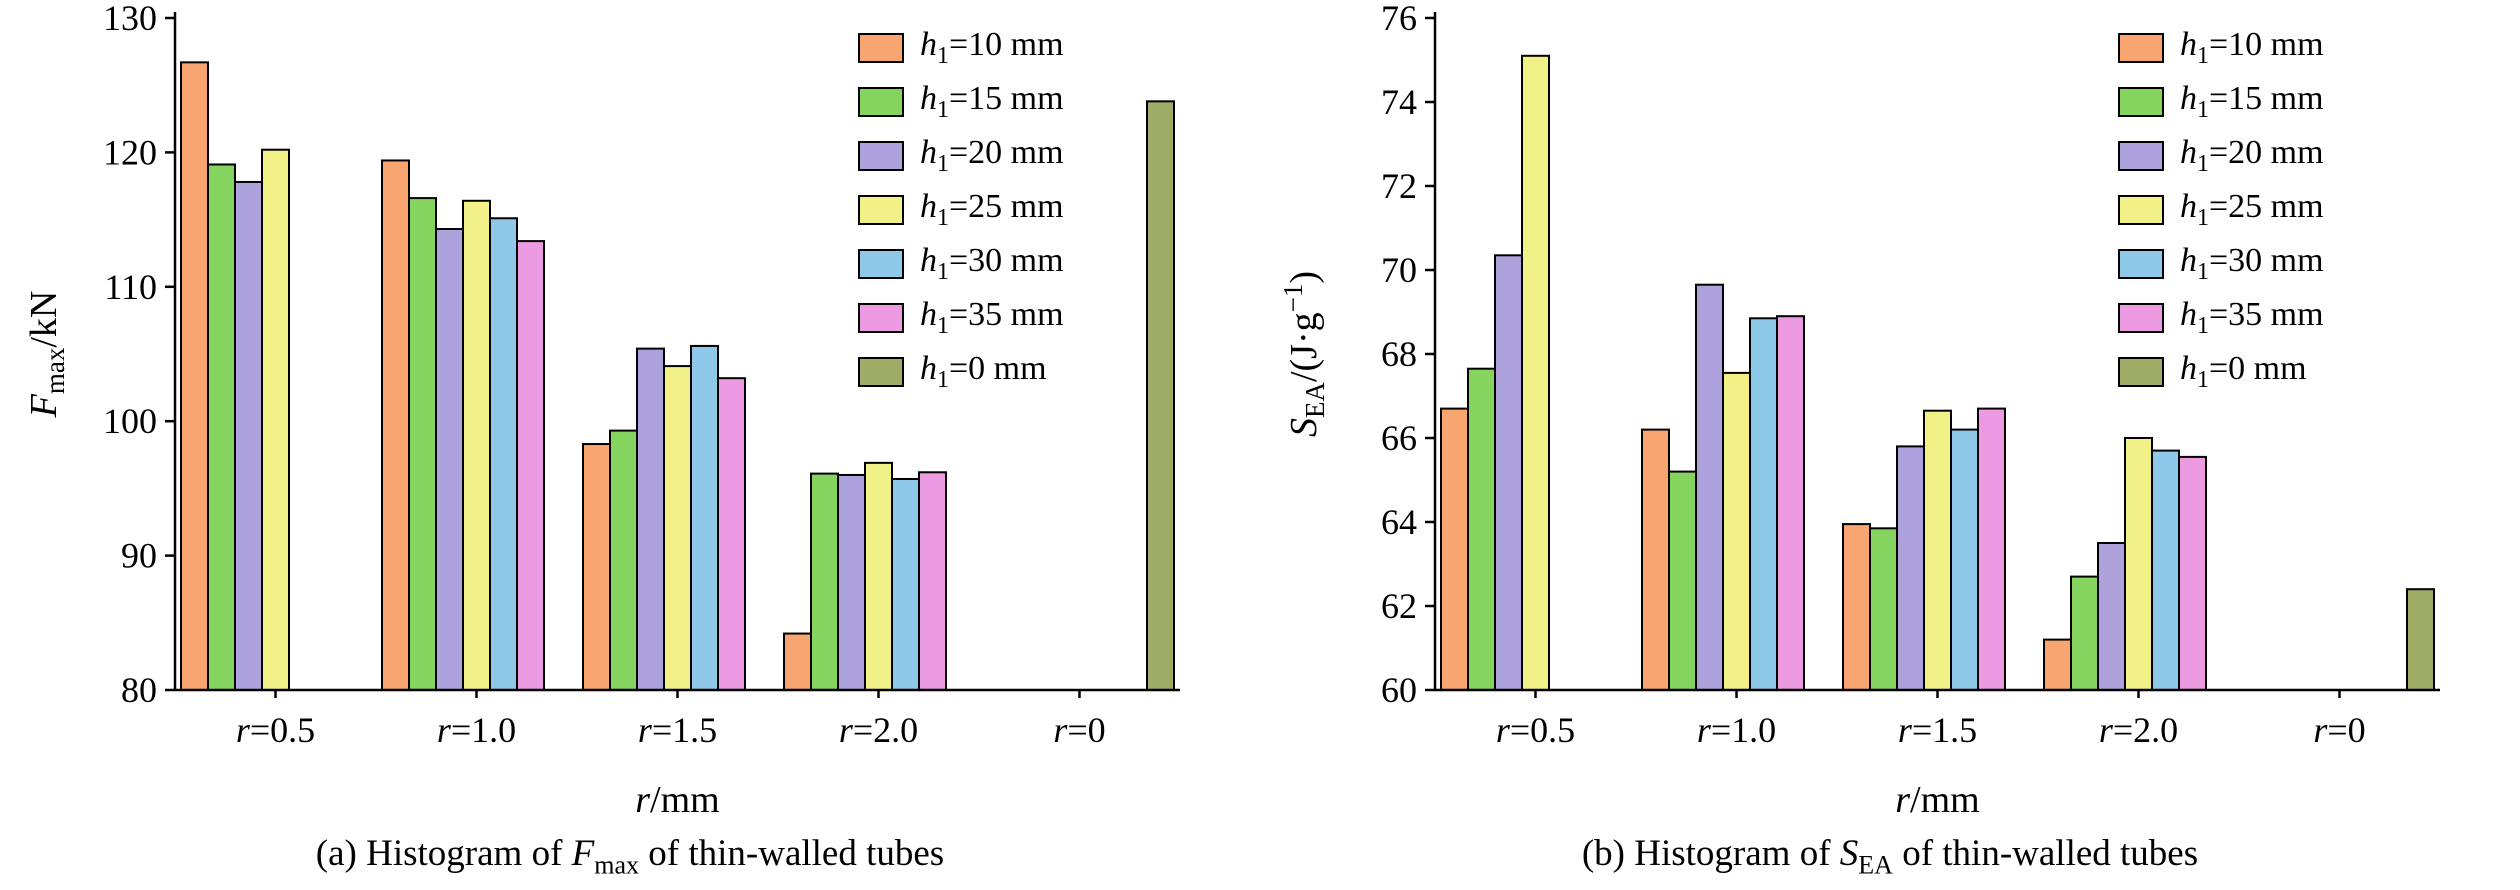  Describe the element at coordinates (1883, 609) in the screenshot. I see `bar-h115mm-r1.5` at that location.